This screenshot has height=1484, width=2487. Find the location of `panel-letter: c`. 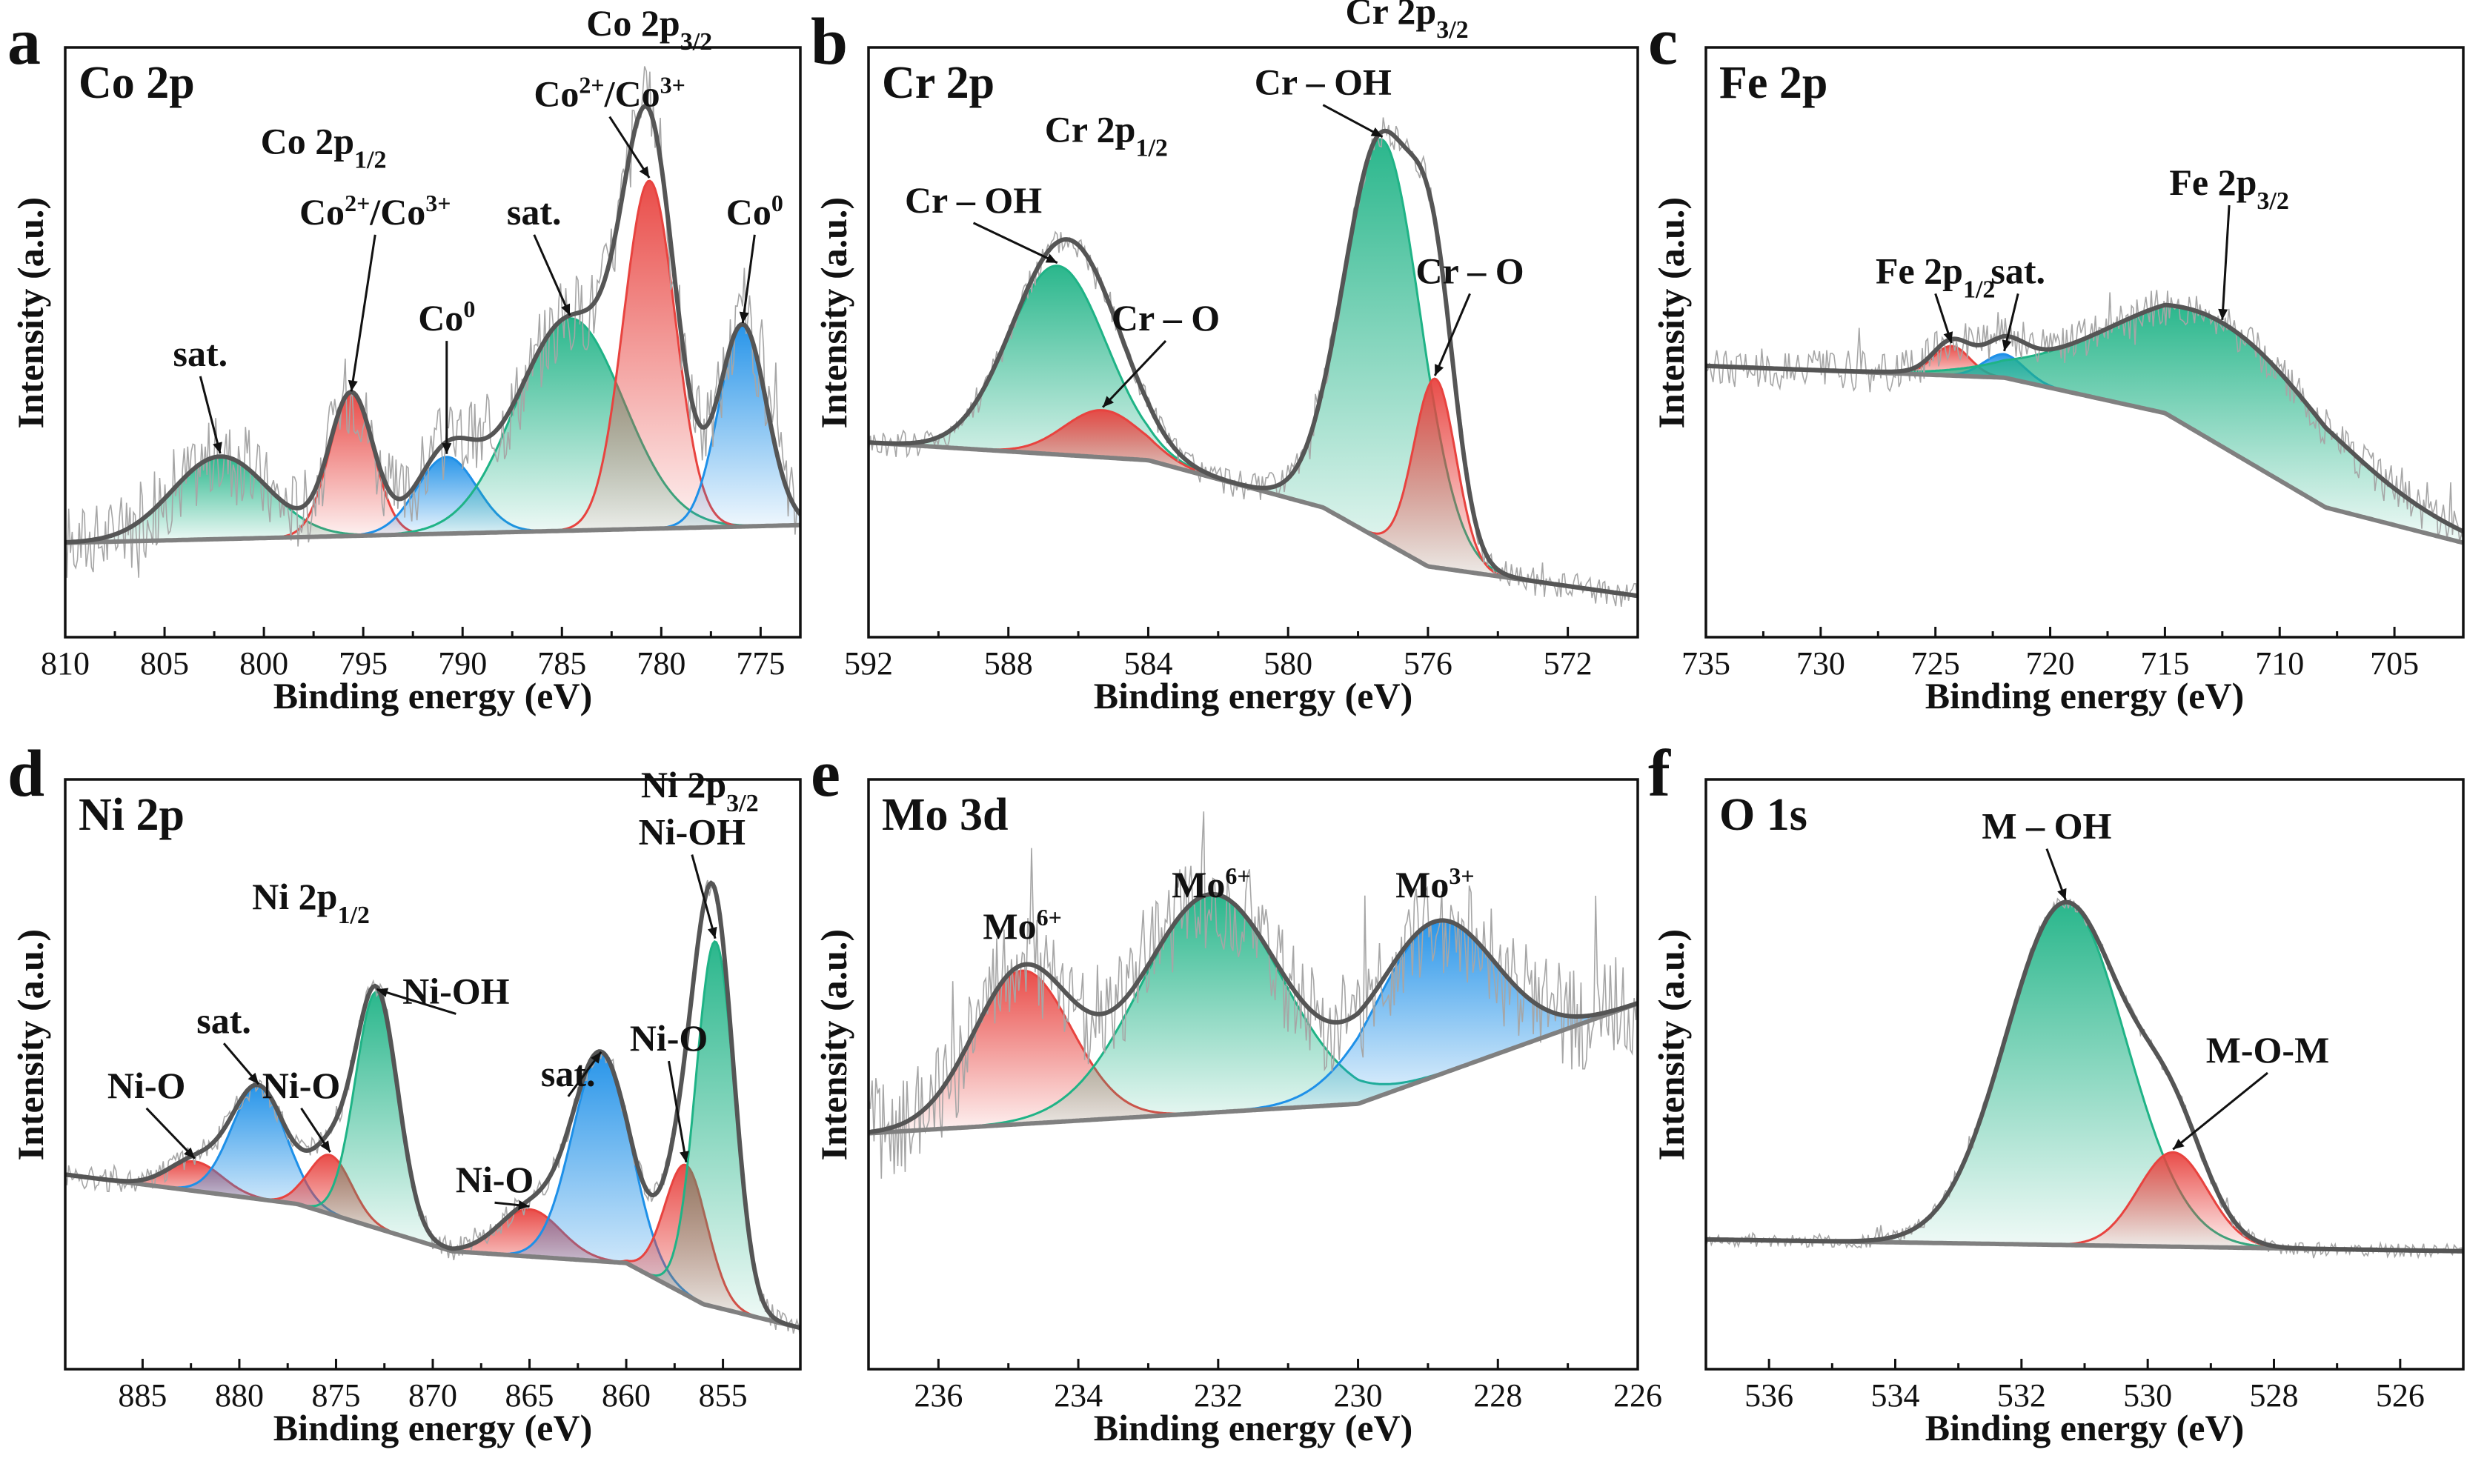

panel-letter: c is located at coordinates (1663, 42).